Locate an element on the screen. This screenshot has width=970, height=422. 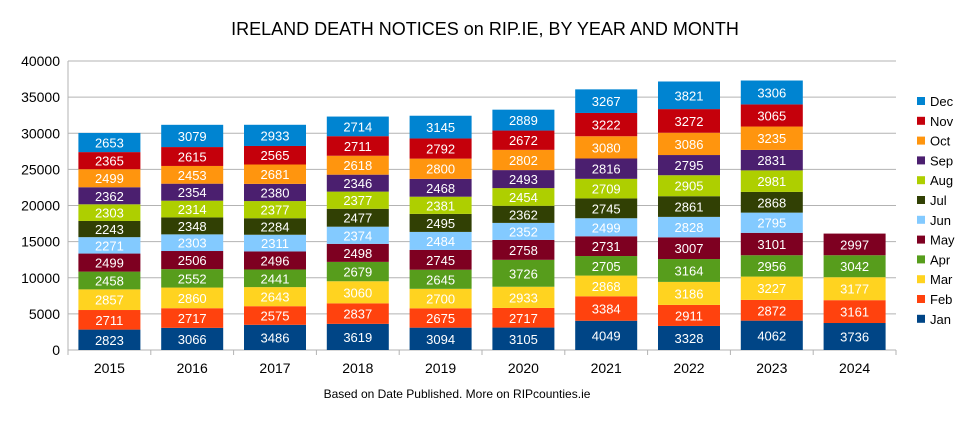
data-label: 2997 is located at coordinates (854, 244).